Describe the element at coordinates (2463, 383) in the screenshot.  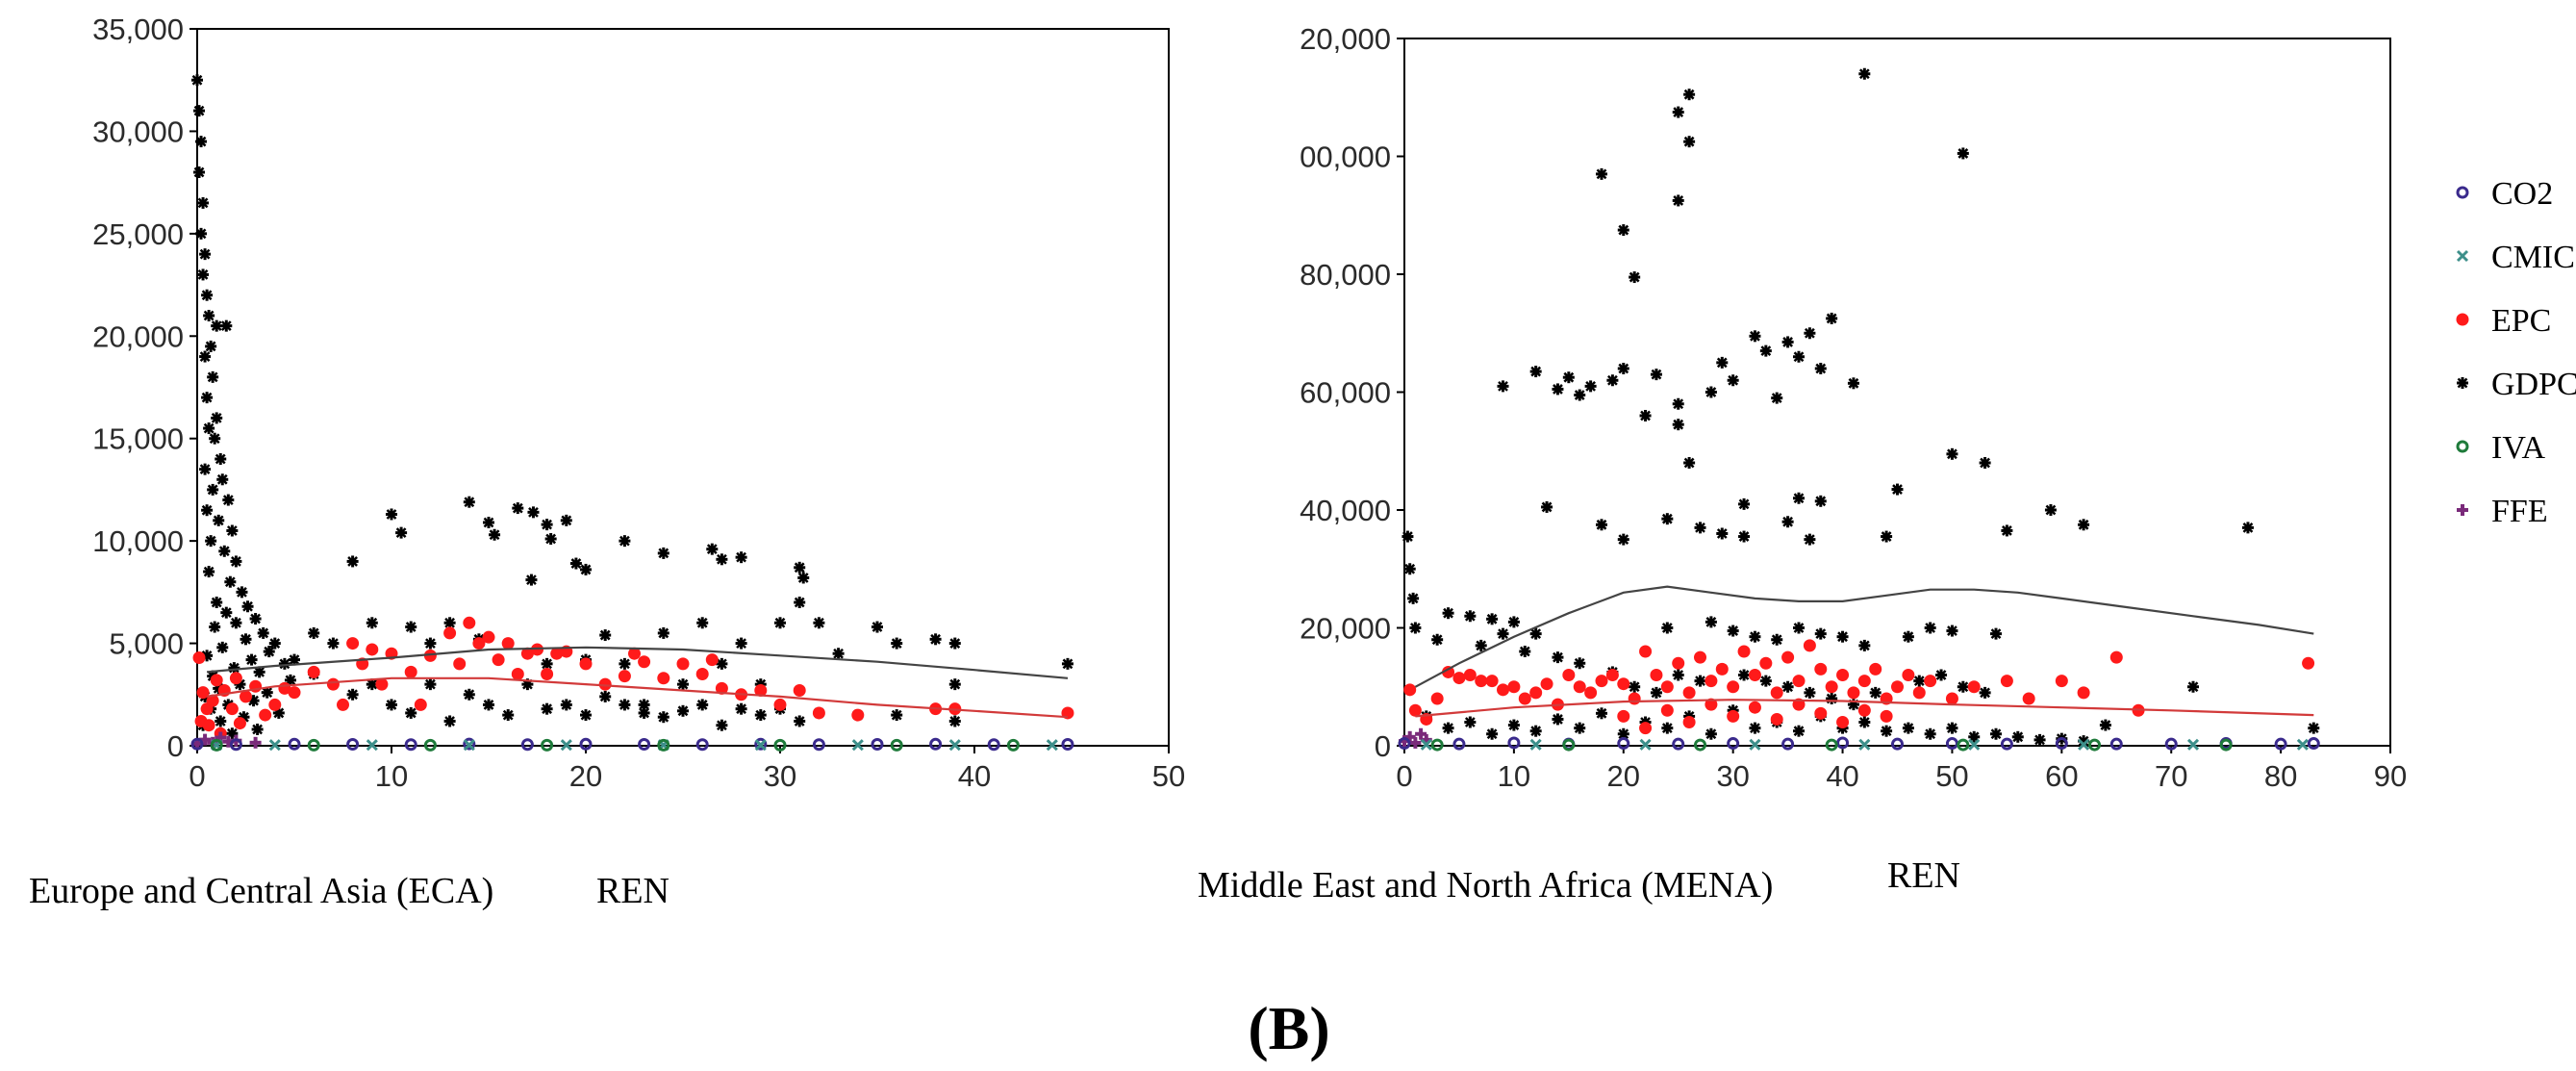
I see `asterisk-icon-d2` at that location.